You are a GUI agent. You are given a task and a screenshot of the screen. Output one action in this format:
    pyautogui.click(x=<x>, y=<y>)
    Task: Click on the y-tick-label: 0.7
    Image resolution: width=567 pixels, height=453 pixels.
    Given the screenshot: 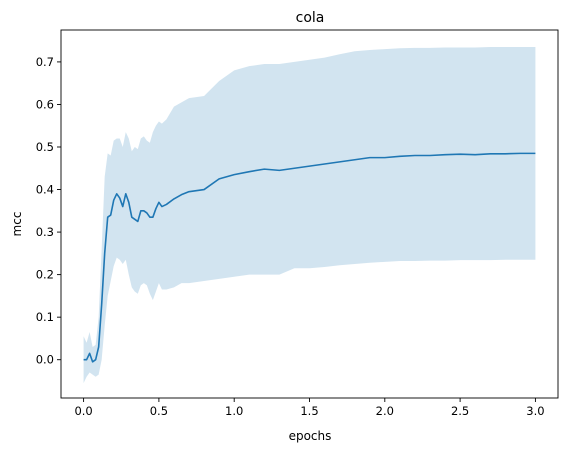 What is the action you would take?
    pyautogui.click(x=45, y=62)
    